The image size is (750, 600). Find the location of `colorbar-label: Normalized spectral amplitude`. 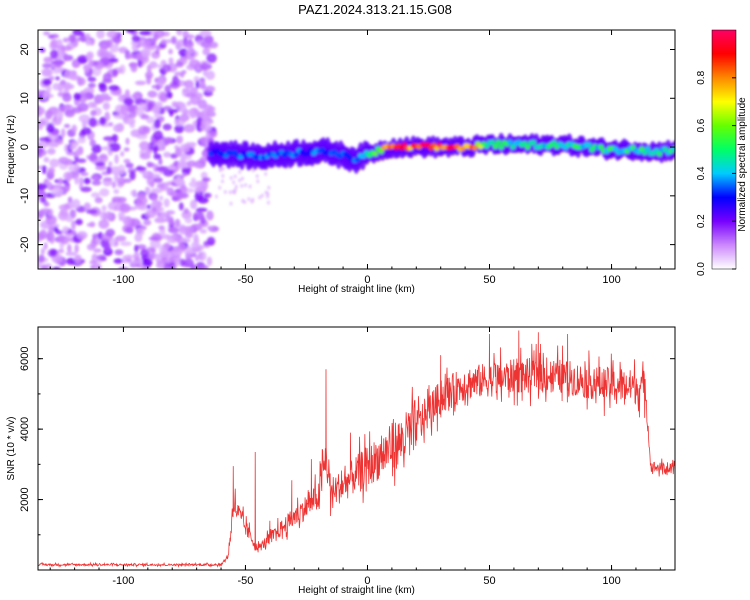

colorbar-label: Normalized spectral amplitude is located at coordinates (742, 164).